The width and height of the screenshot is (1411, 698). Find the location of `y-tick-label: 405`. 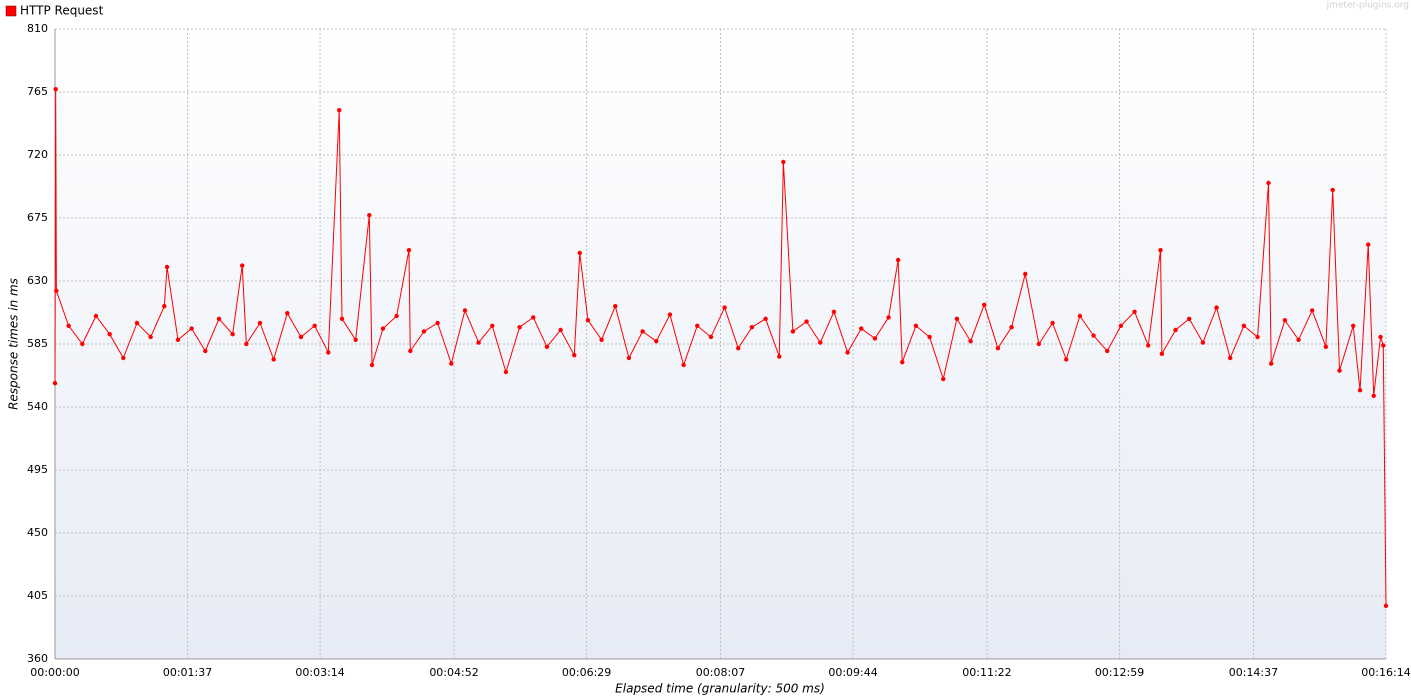

y-tick-label: 405 is located at coordinates (37, 595).